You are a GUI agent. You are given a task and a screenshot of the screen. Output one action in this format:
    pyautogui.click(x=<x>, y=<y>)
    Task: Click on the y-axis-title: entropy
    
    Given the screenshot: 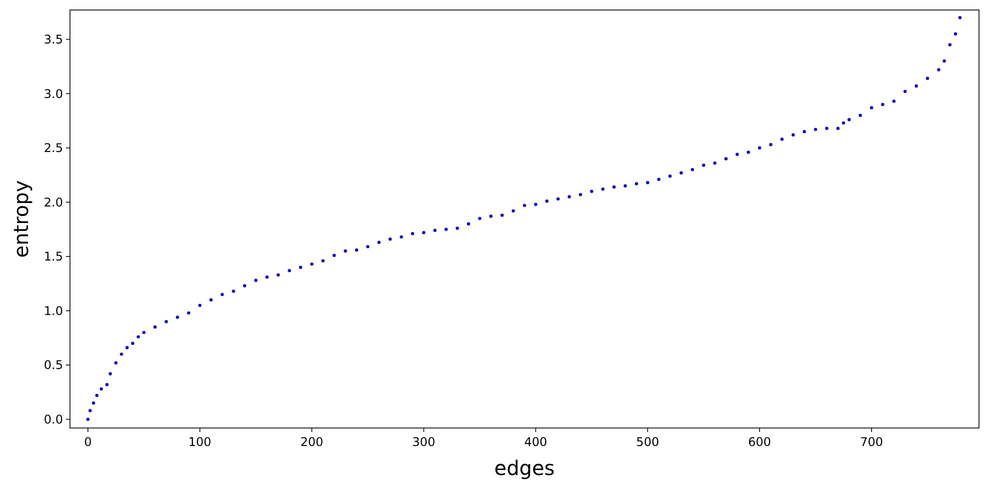 What is the action you would take?
    pyautogui.click(x=21, y=219)
    